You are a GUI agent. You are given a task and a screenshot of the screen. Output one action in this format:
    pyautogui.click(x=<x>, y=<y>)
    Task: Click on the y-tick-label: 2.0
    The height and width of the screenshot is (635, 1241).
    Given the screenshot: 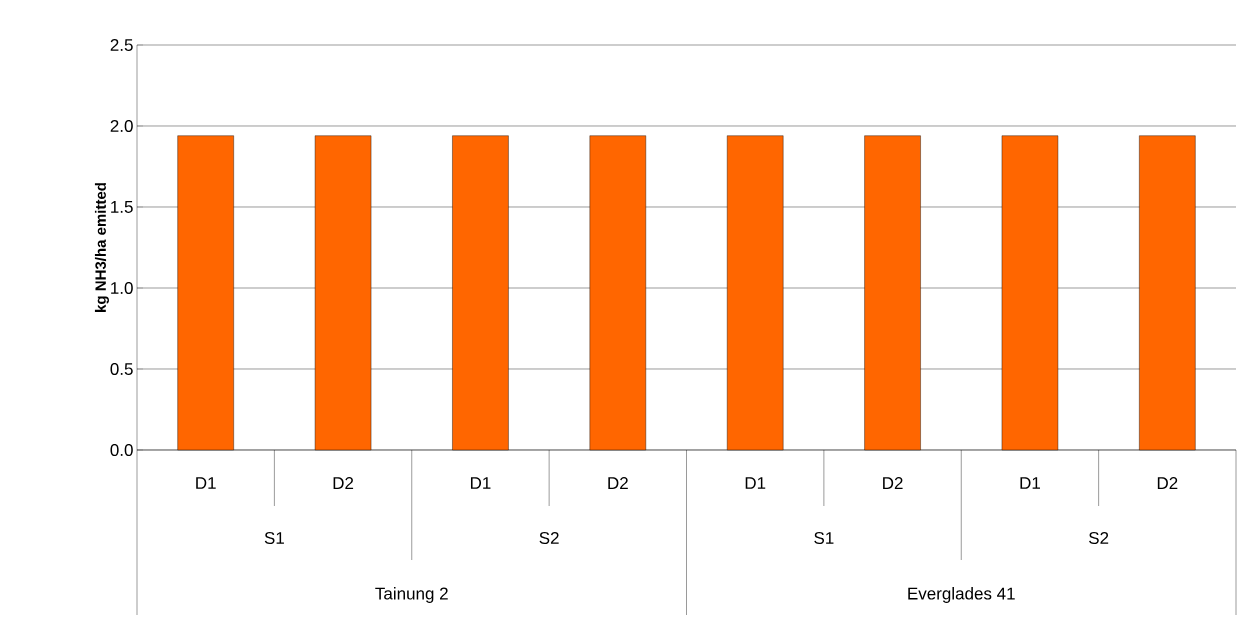 What is the action you would take?
    pyautogui.click(x=121, y=126)
    